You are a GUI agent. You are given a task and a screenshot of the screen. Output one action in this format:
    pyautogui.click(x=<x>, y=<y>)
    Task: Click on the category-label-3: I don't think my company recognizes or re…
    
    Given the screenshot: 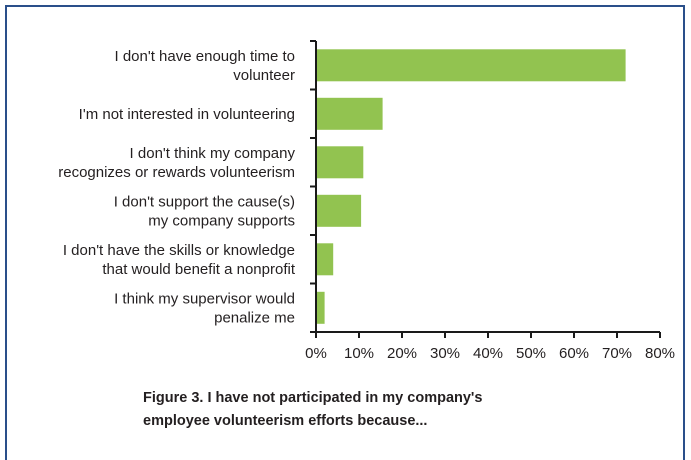 What is the action you would take?
    pyautogui.click(x=176, y=163)
    